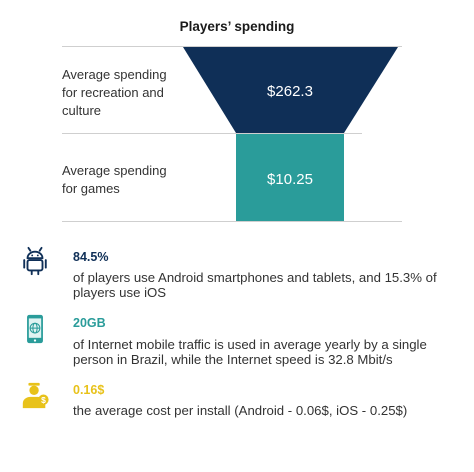 This screenshot has height=472, width=474. I want to click on divider-middle, so click(212, 133).